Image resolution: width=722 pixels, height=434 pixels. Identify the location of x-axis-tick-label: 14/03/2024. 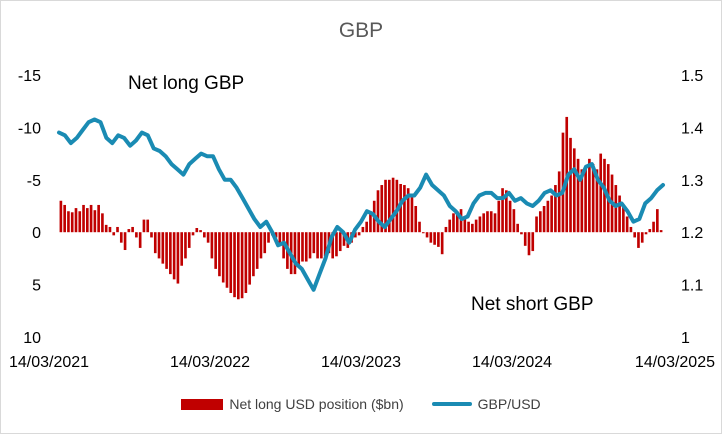
(512, 362).